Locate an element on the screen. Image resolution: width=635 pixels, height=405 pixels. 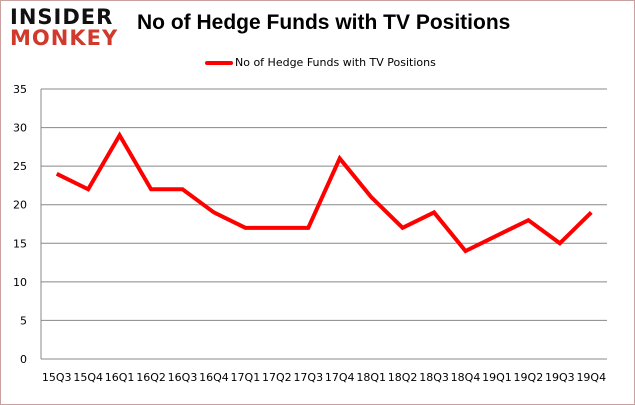
x-tick-label: 18Q2 is located at coordinates (403, 377).